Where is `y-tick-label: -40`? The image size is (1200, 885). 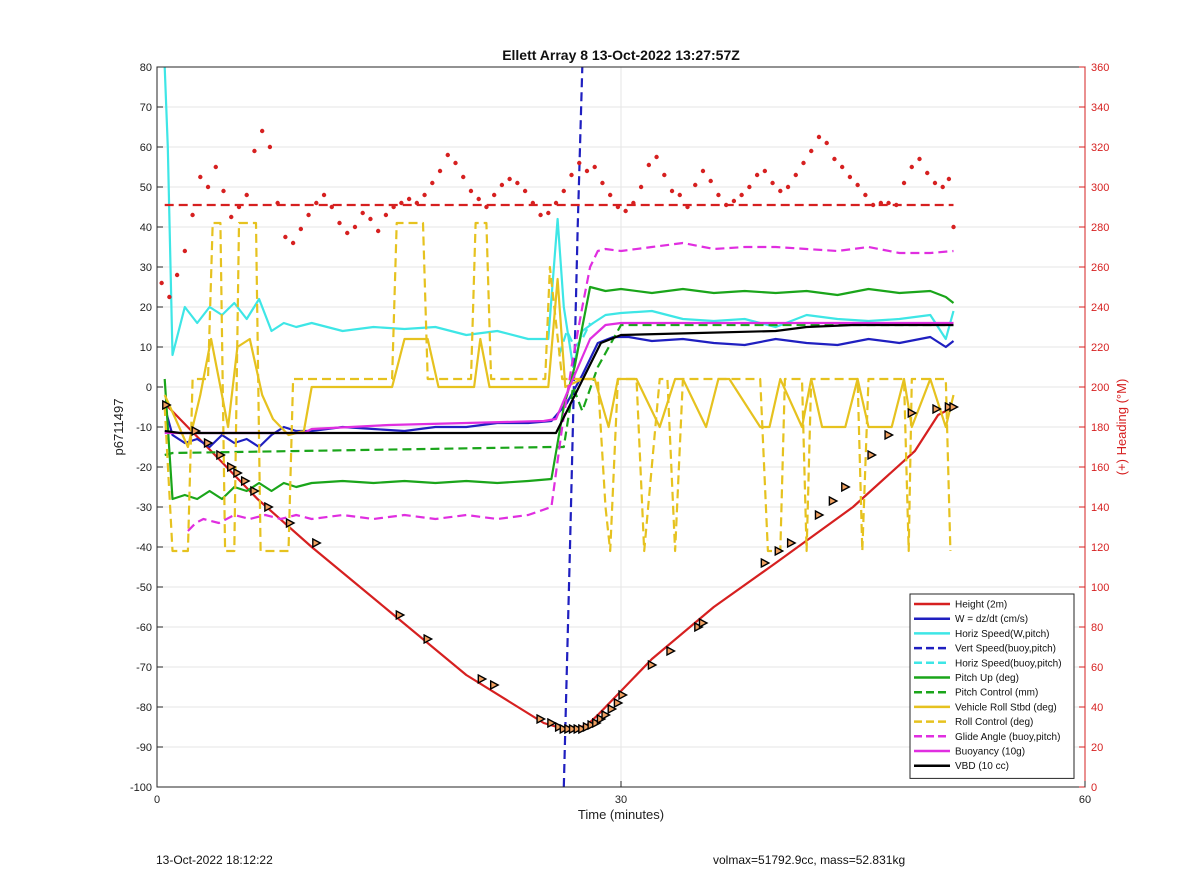 y-tick-label: -40 is located at coordinates (144, 548).